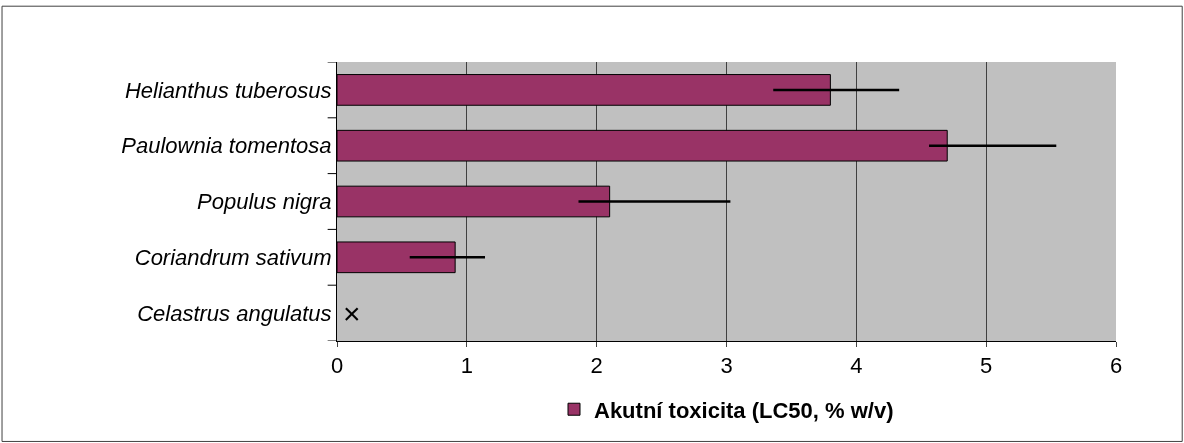 The height and width of the screenshot is (443, 1184). Describe the element at coordinates (986, 366) in the screenshot. I see `x-tick-label: 5` at that location.